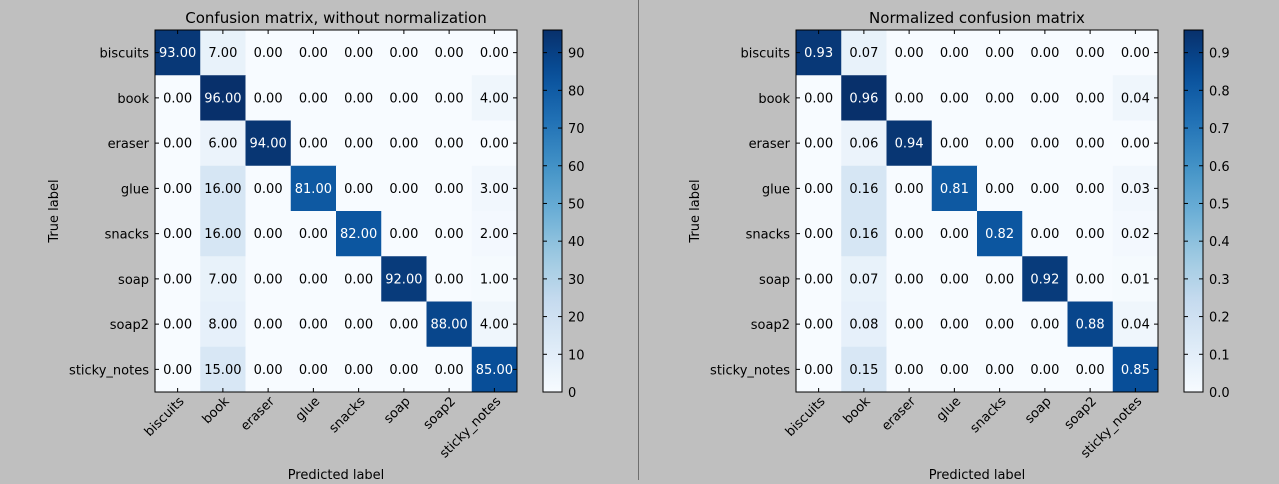 This screenshot has height=484, width=1279. I want to click on cell-value-label: 0.08, so click(863, 325).